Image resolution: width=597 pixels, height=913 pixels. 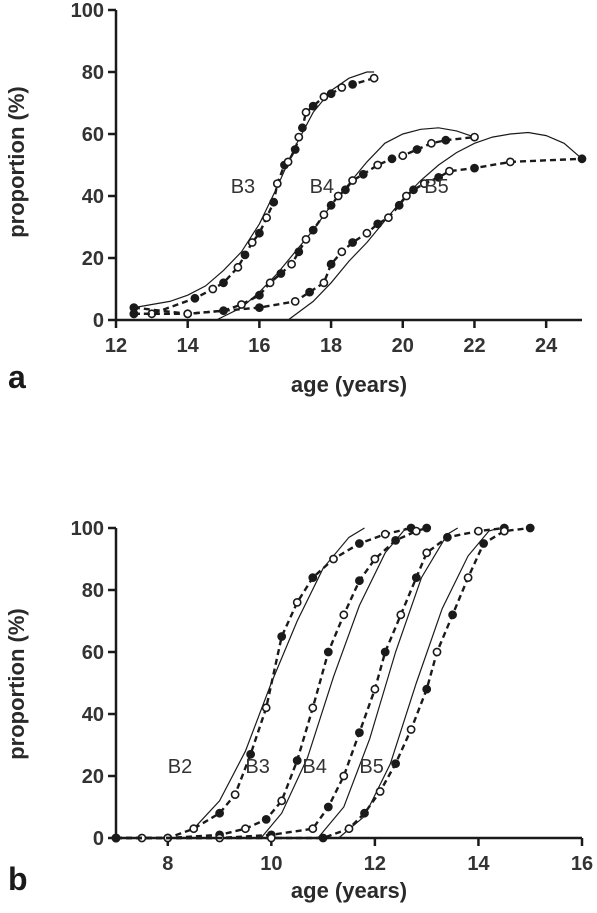 What do you see at coordinates (87, 11) in the screenshot?
I see `y-tick-label: 100` at bounding box center [87, 11].